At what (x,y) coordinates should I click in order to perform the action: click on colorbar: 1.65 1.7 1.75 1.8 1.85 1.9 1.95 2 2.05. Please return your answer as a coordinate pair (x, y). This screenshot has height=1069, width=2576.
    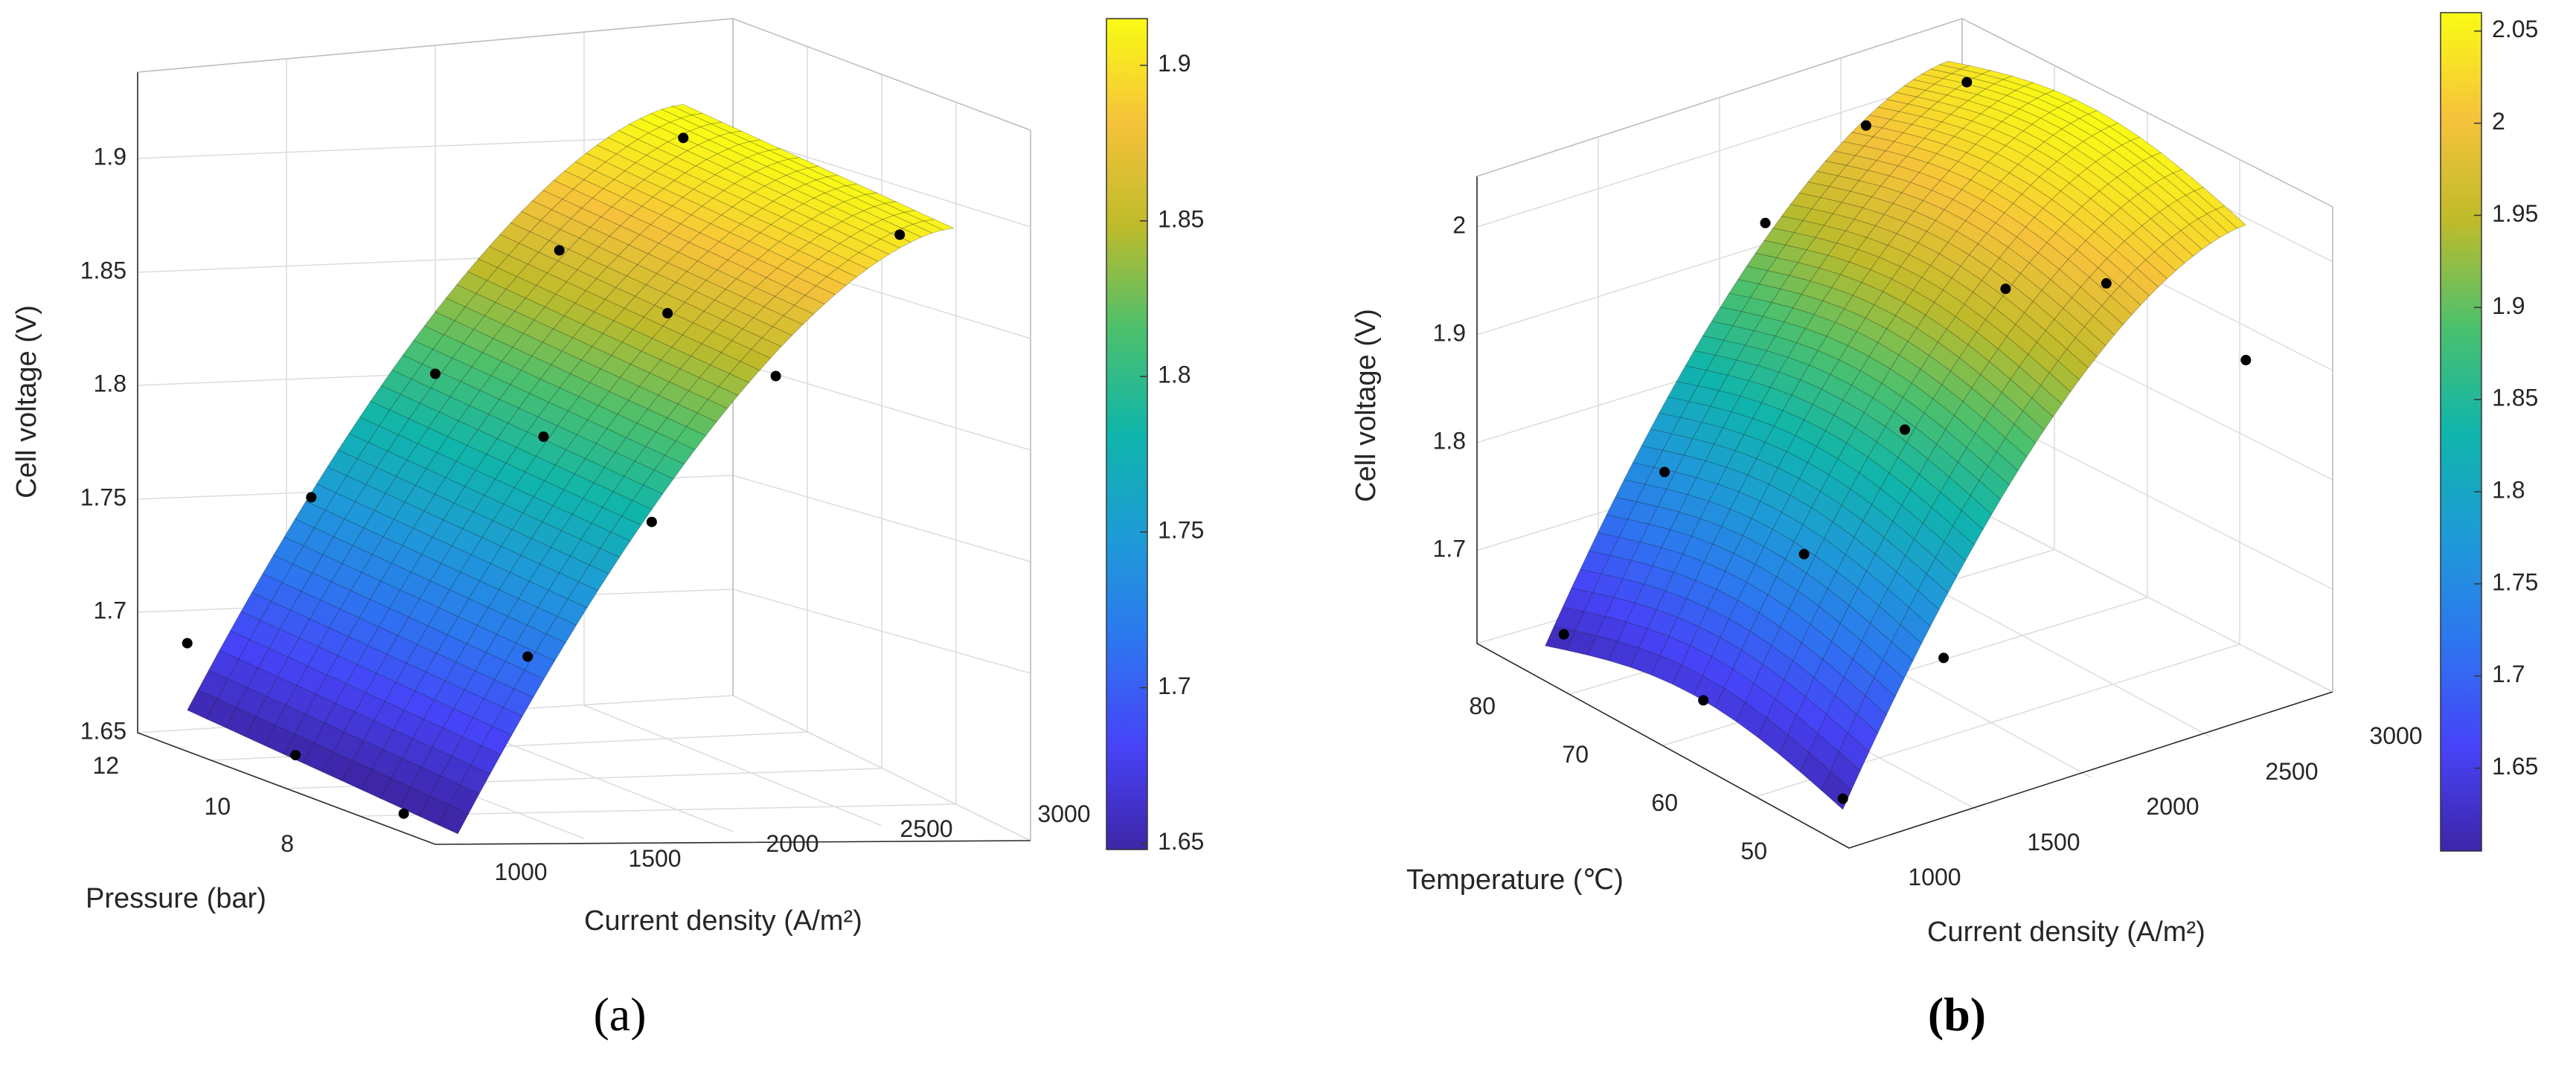
    Looking at the image, I should click on (2489, 432).